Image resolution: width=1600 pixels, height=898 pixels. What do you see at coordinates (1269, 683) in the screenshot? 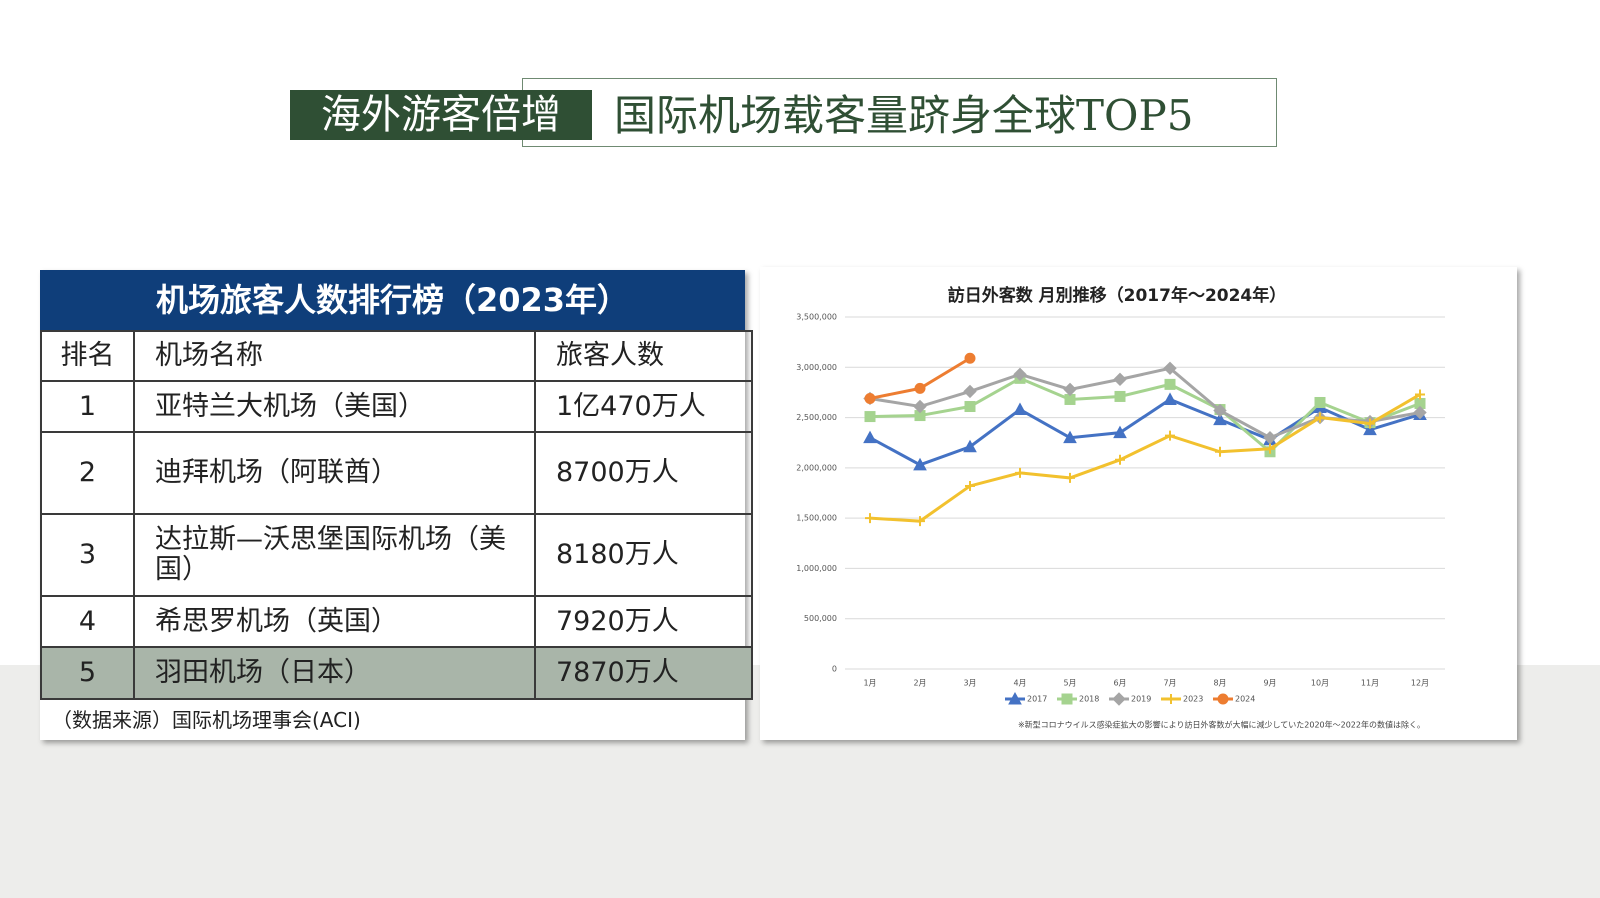
I see `x-tick-label: 9月` at bounding box center [1269, 683].